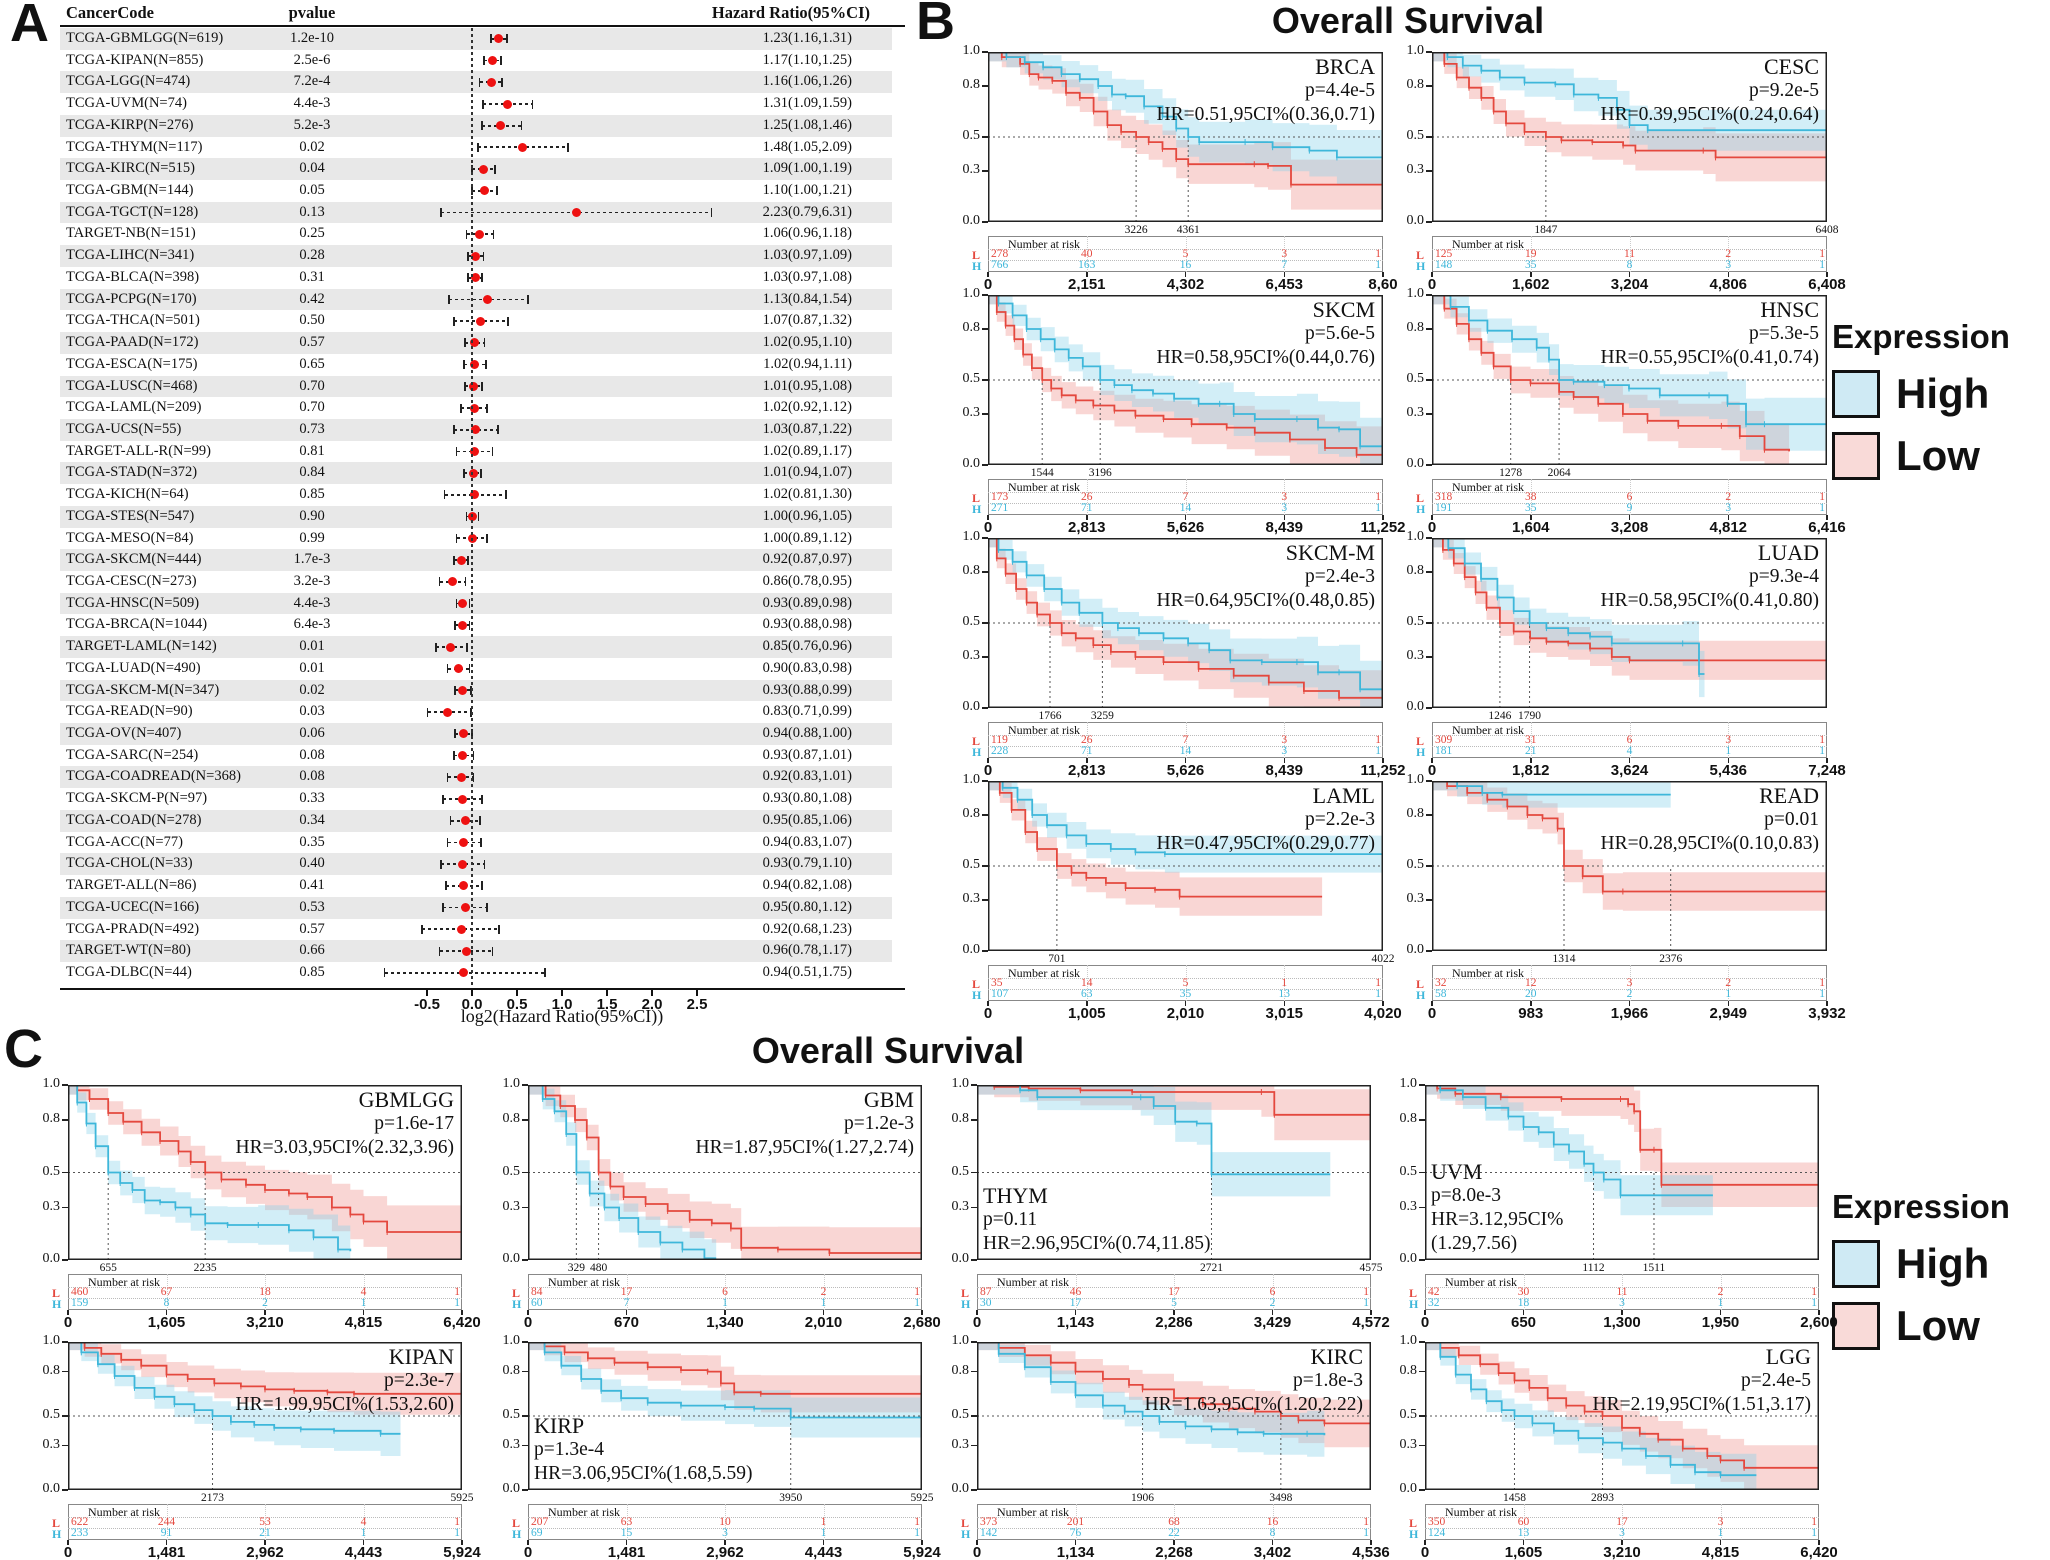 This screenshot has height=1560, width=2050. Describe the element at coordinates (807, 646) in the screenshot. I see `forest-row-hr-text: 0.85(0.76,0.96)` at that location.